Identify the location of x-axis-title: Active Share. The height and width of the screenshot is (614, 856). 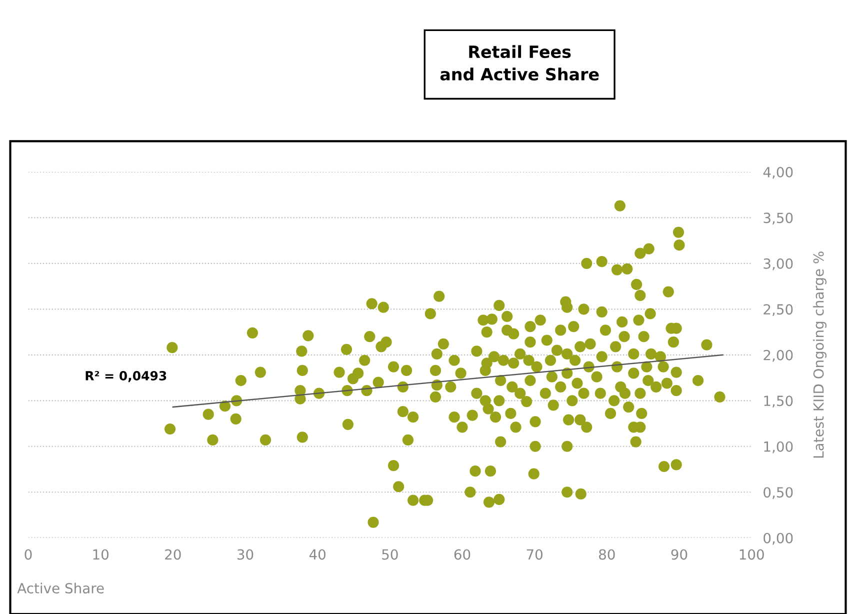
(60, 588).